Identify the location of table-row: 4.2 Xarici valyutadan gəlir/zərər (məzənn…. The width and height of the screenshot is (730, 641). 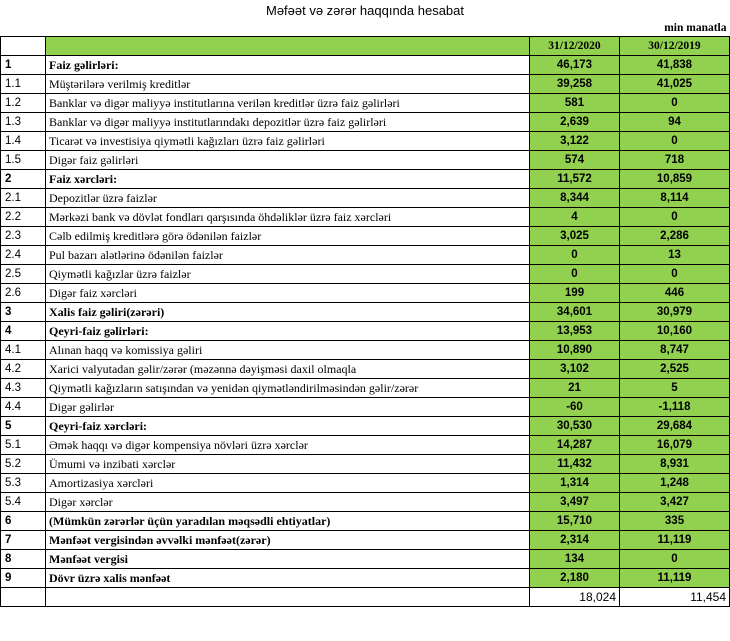
(365, 369).